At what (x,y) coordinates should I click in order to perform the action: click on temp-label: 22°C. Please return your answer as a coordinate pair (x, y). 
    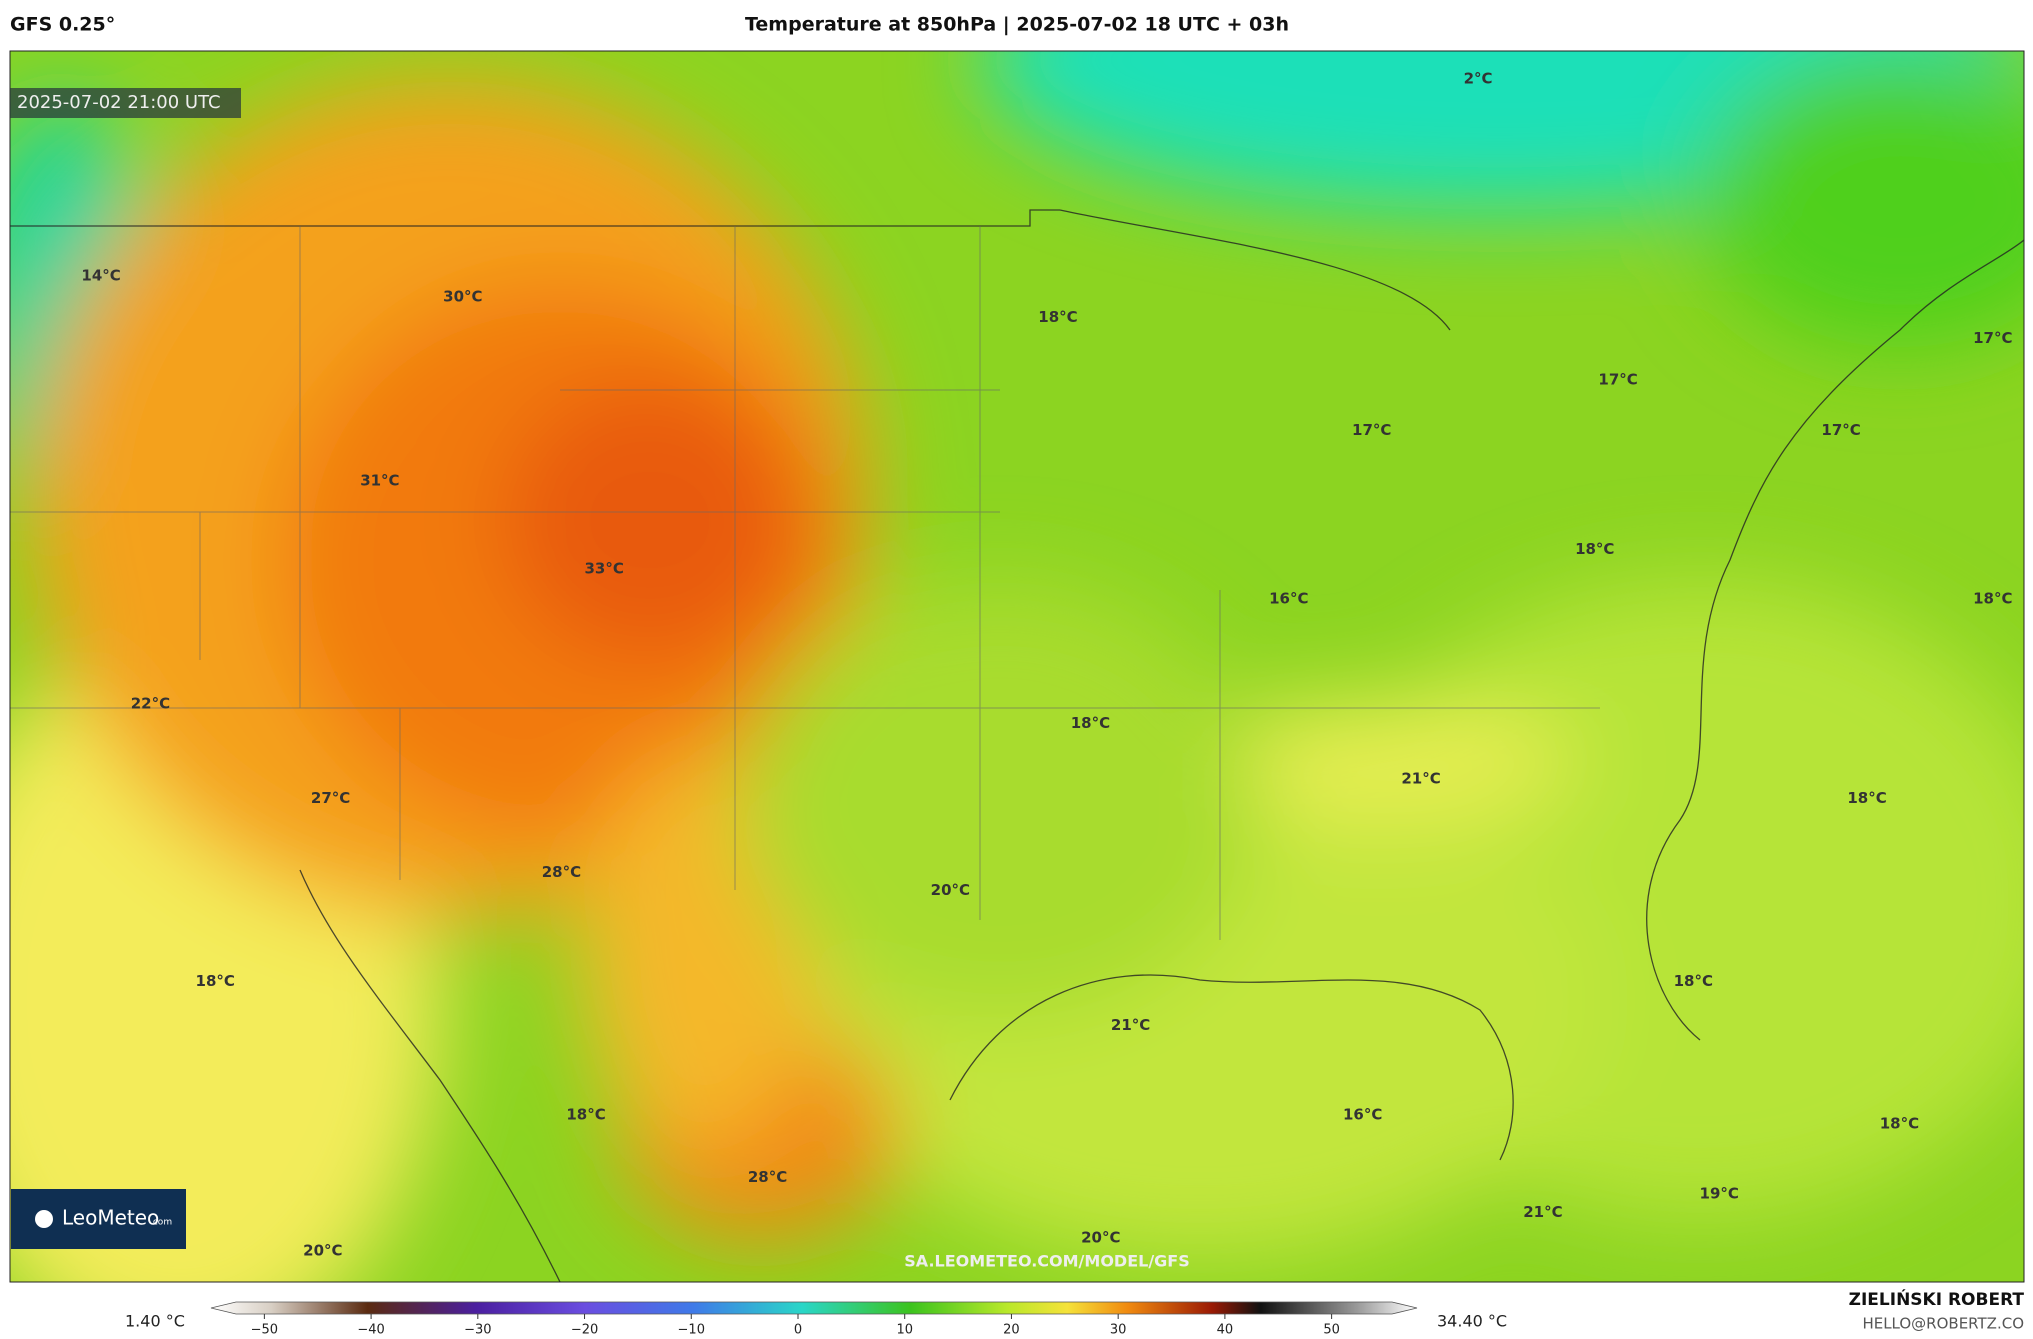
    Looking at the image, I should click on (150, 704).